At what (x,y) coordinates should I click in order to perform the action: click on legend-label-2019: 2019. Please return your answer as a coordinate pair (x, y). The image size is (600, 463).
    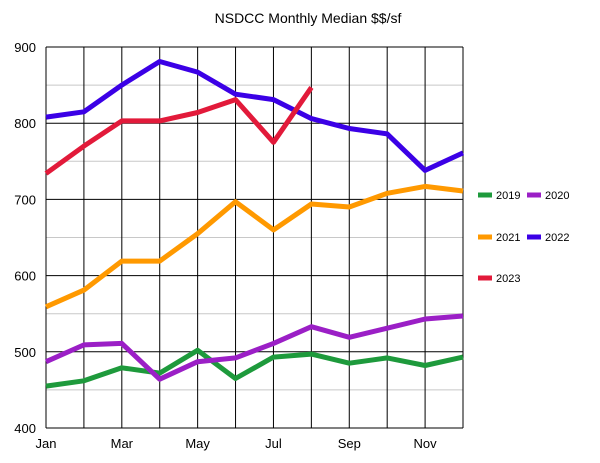
    Looking at the image, I should click on (508, 196).